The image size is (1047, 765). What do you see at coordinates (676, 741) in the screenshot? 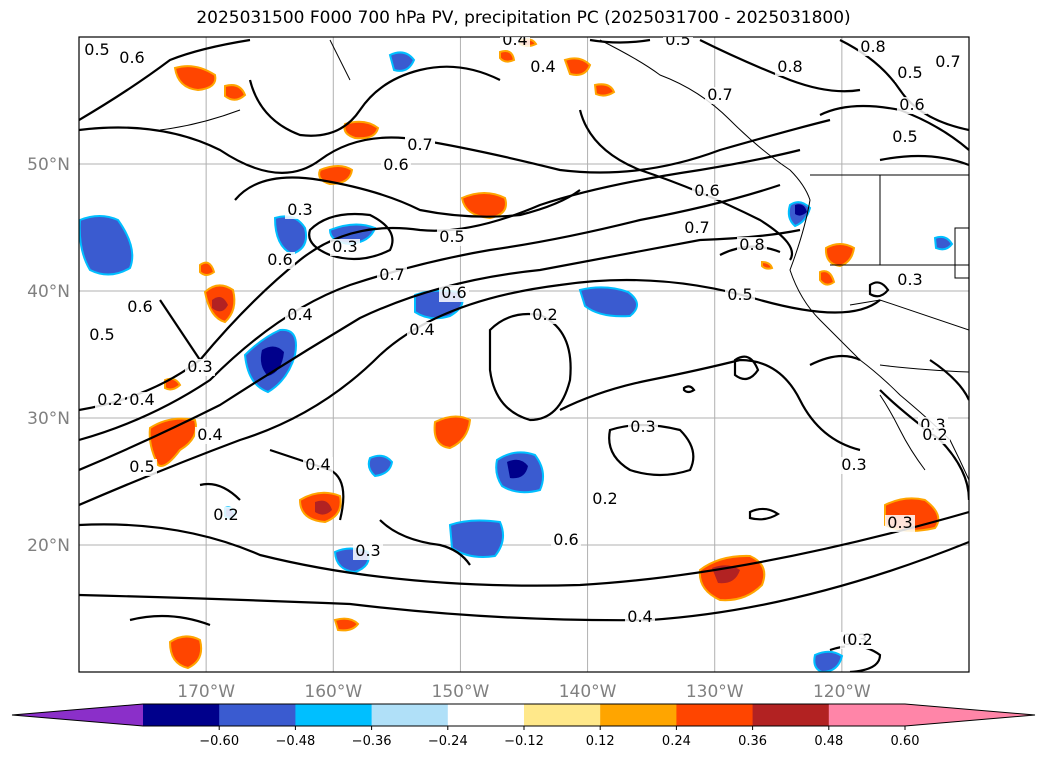
I see `colorbar-tick-label: 0.24` at bounding box center [676, 741].